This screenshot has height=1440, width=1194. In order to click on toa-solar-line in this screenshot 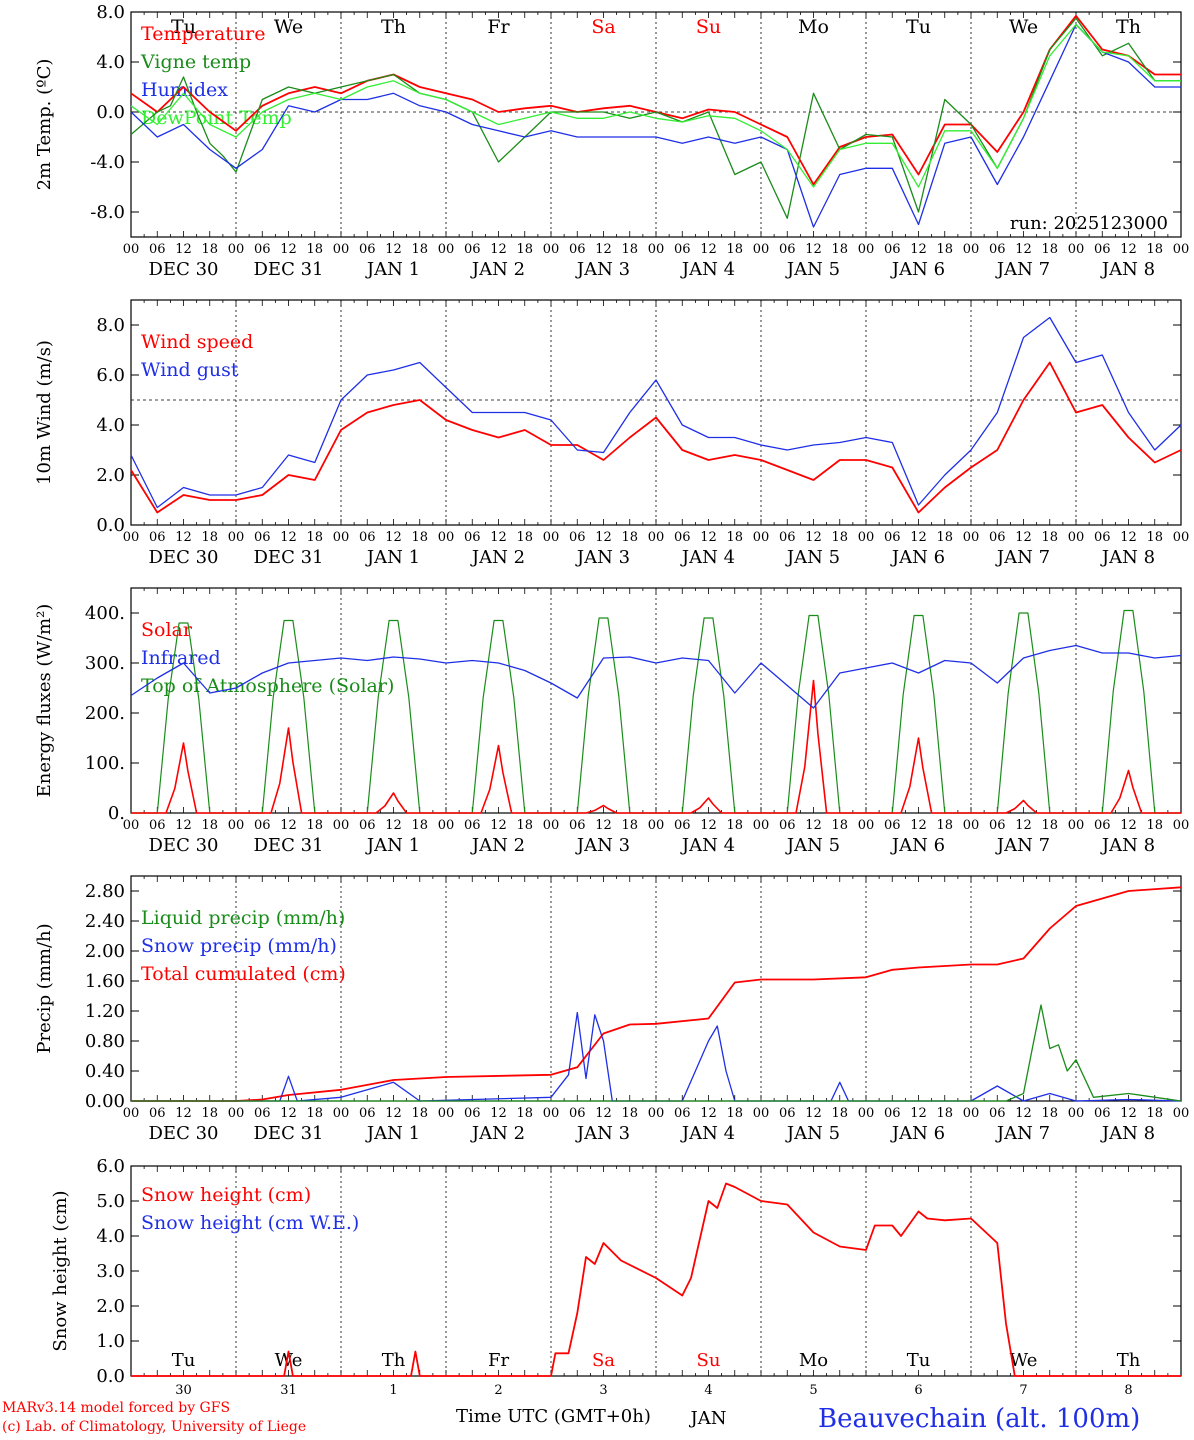, I will do `click(656, 711)`.